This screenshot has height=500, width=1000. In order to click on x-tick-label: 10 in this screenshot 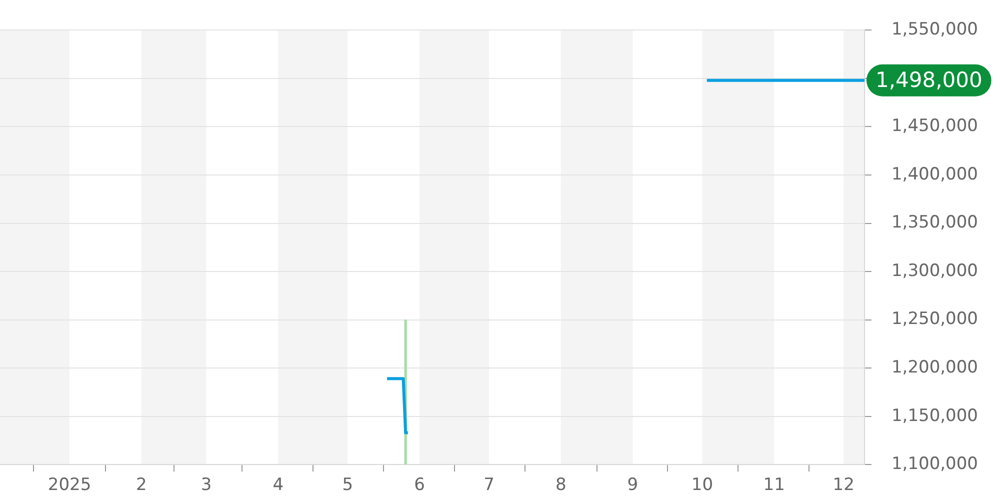, I will do `click(702, 485)`.